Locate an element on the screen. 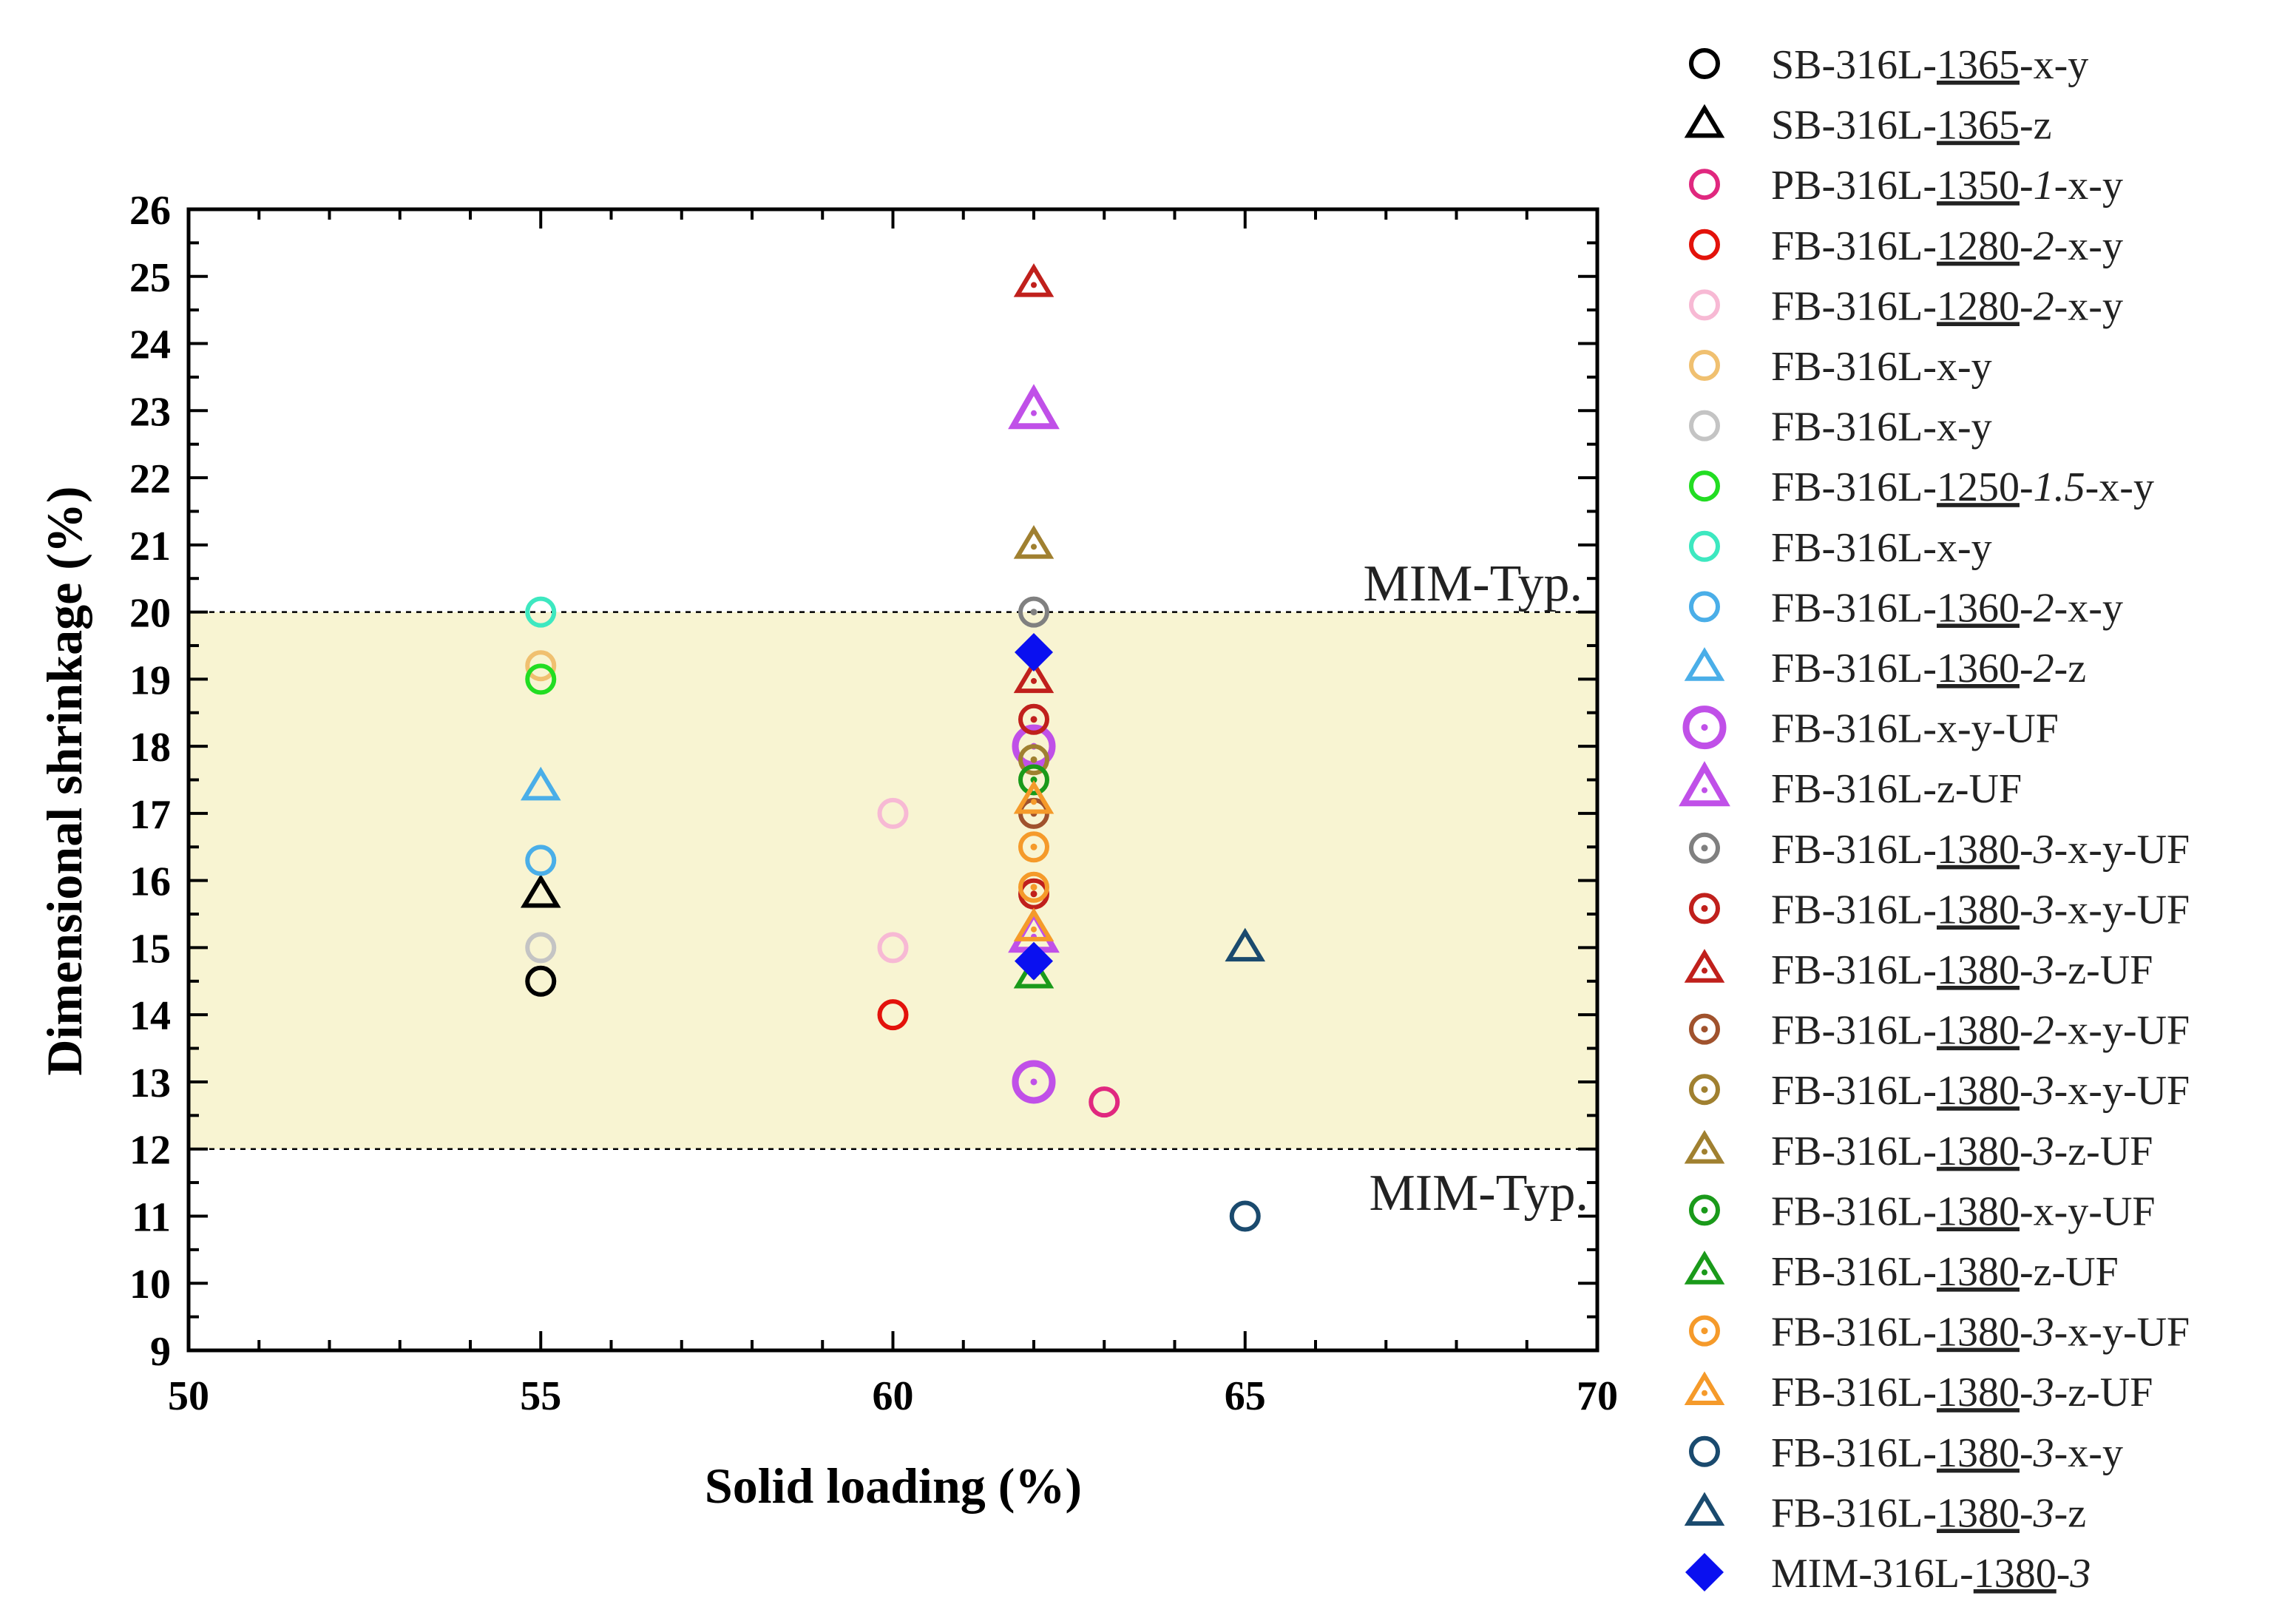  legend-label: FB-316L-1280-2-x-y is located at coordinates (1947, 246).